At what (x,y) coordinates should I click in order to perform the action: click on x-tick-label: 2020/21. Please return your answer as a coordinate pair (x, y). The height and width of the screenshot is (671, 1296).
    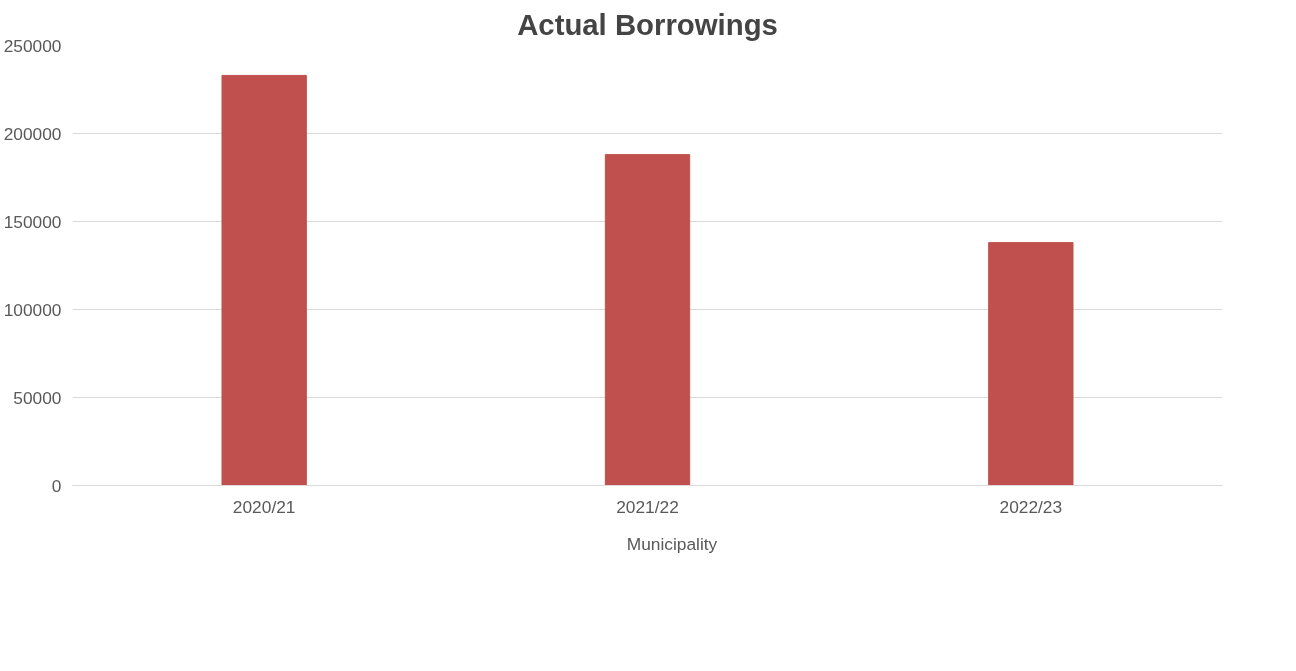
    Looking at the image, I should click on (264, 506).